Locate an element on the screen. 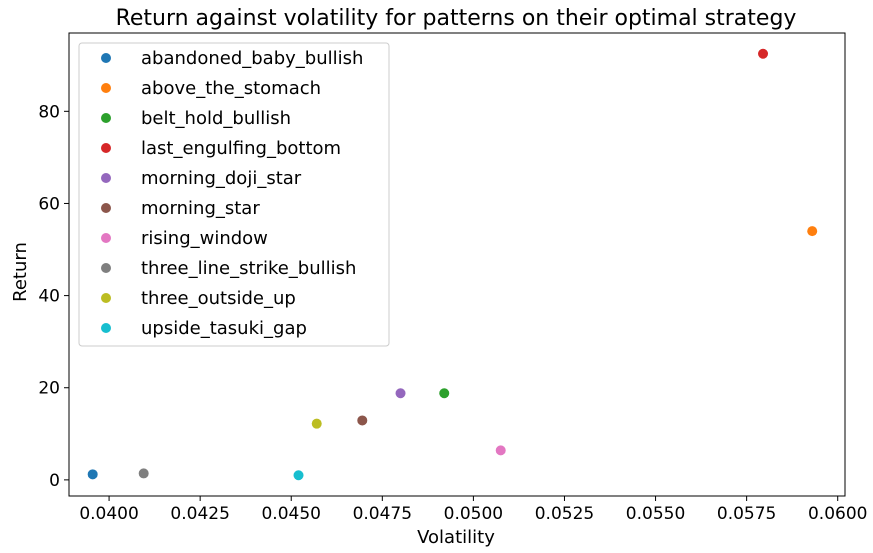  data-point-above-the-stomach is located at coordinates (812, 231).